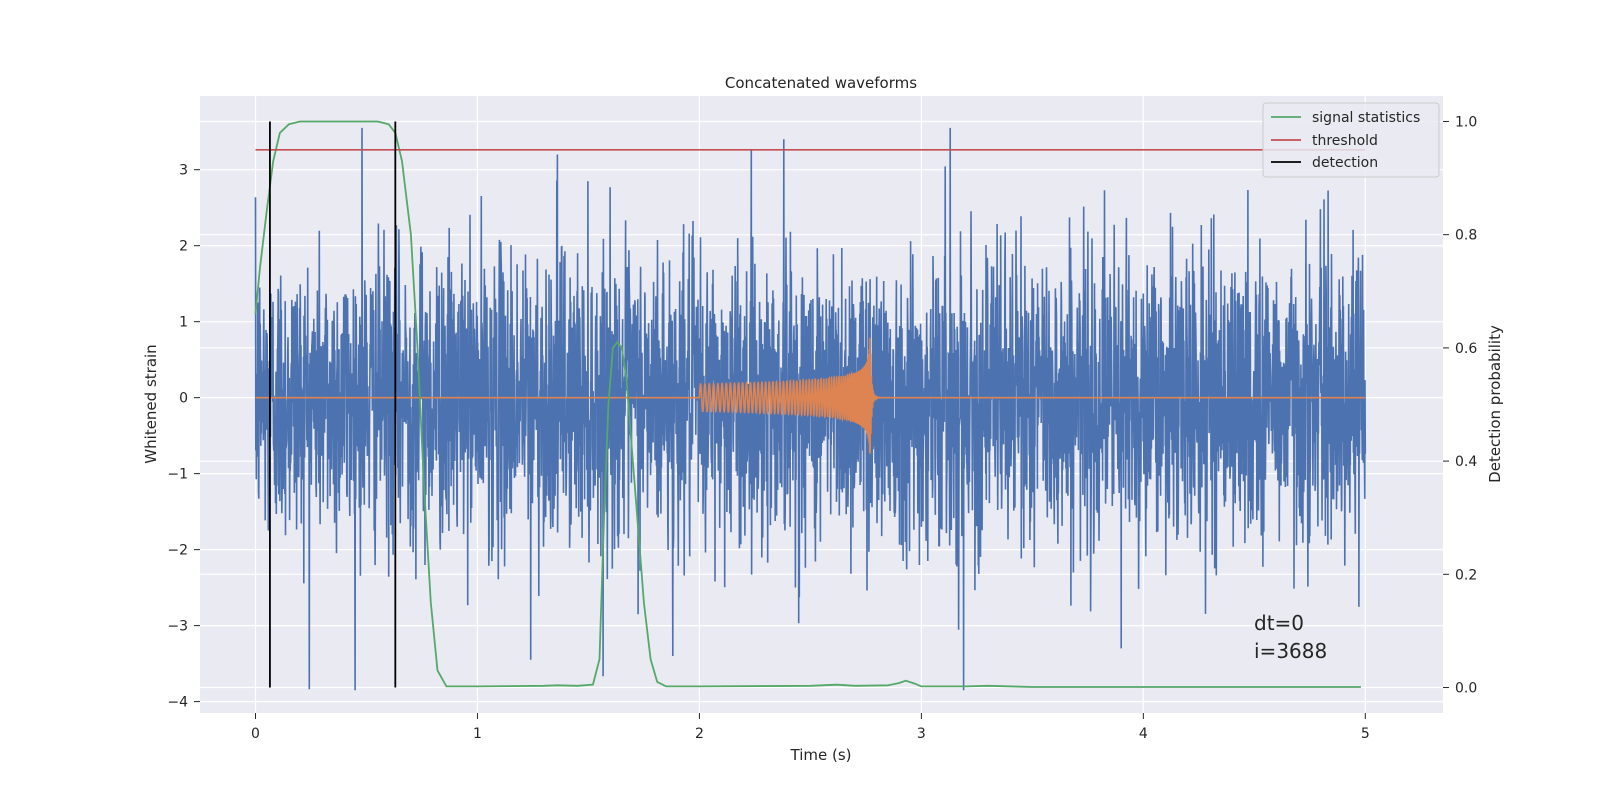  I want to click on x-tick-label-1: 1, so click(477, 734).